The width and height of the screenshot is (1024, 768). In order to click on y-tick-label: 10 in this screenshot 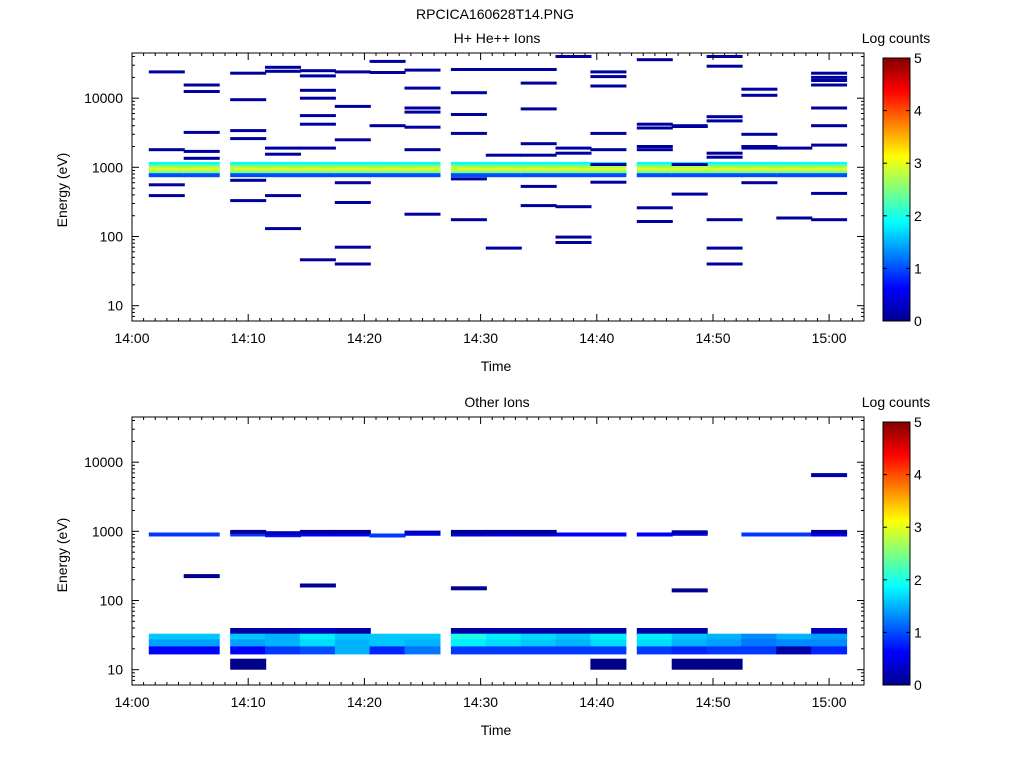, I will do `click(115, 670)`.